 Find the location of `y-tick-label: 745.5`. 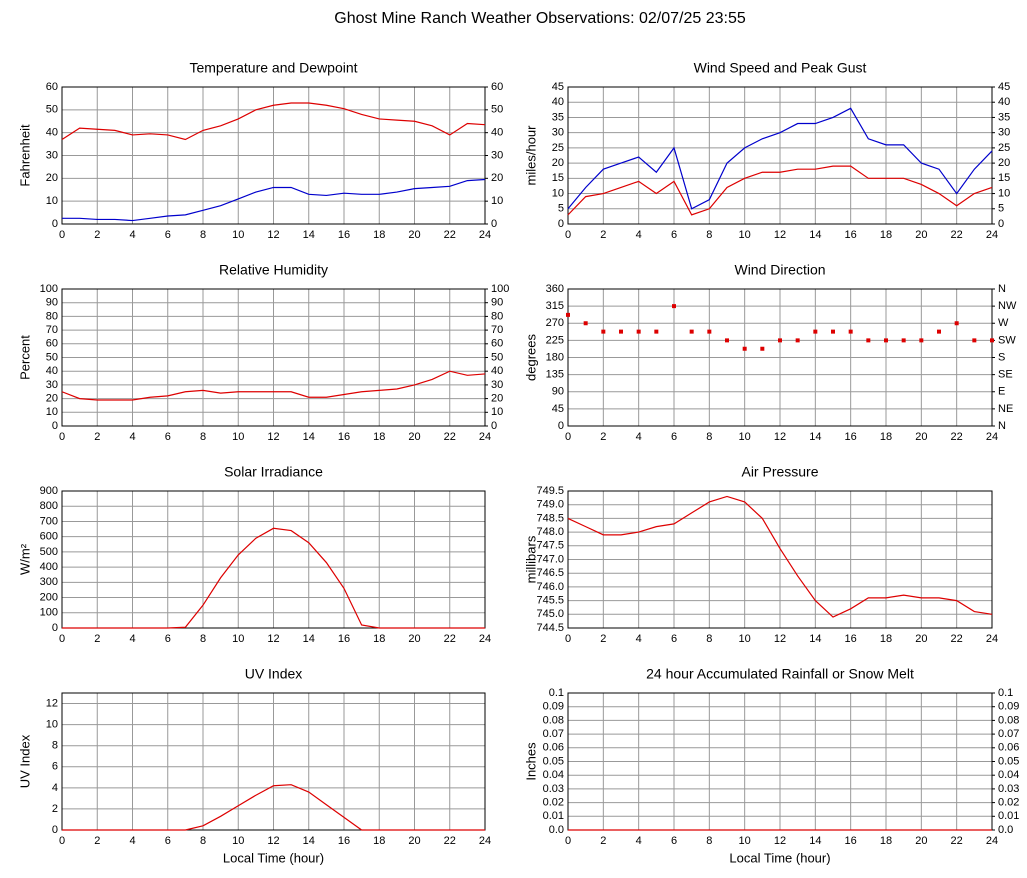

y-tick-label: 745.5 is located at coordinates (550, 601).